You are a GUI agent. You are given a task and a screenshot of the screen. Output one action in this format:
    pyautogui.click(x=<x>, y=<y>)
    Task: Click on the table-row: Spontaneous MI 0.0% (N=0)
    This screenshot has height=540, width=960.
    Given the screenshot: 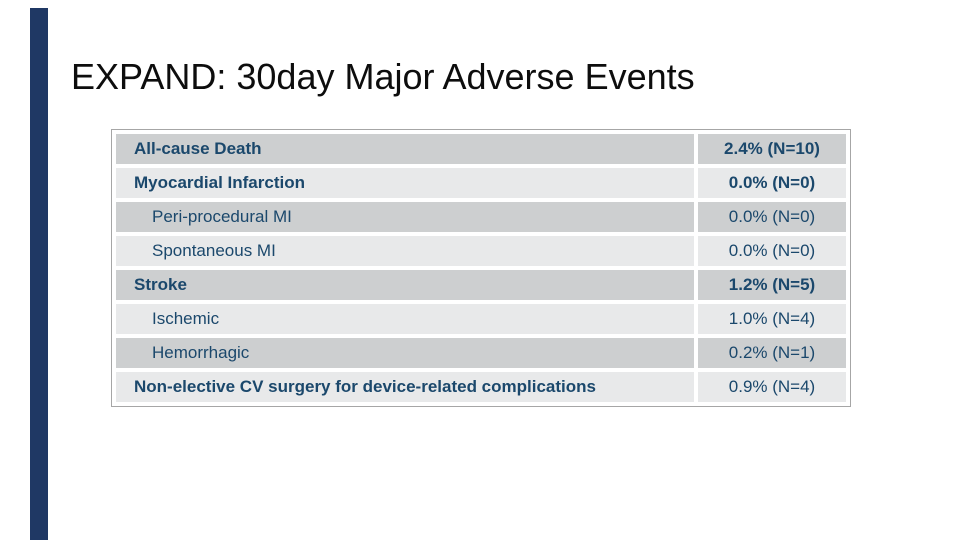 What is the action you would take?
    pyautogui.click(x=481, y=251)
    